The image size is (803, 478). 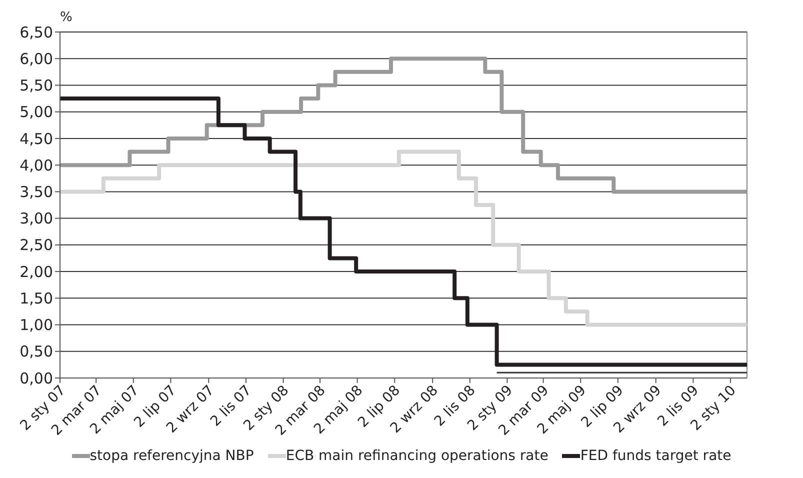 What do you see at coordinates (36, 139) in the screenshot?
I see `y-tick-label: 4,50` at bounding box center [36, 139].